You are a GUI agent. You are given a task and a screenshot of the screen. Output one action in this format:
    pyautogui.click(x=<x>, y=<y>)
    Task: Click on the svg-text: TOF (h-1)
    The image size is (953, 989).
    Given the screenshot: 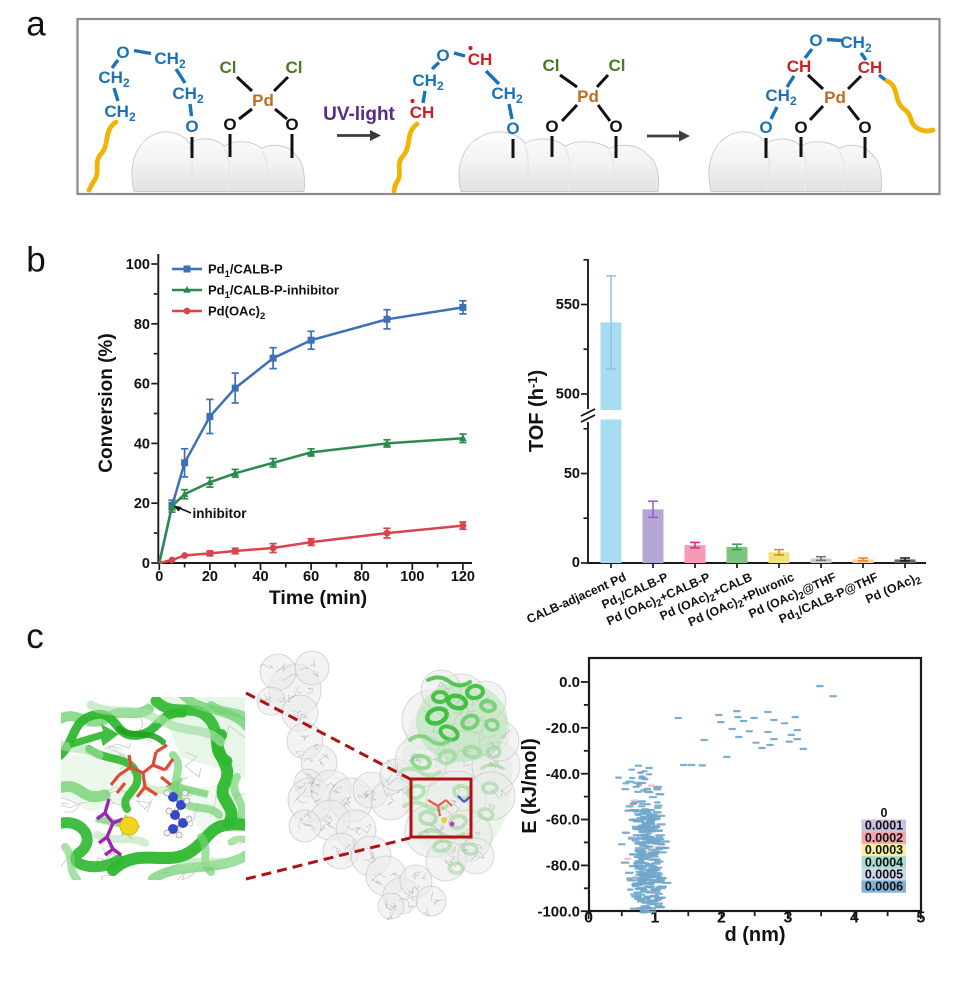 What is the action you would take?
    pyautogui.click(x=536, y=411)
    